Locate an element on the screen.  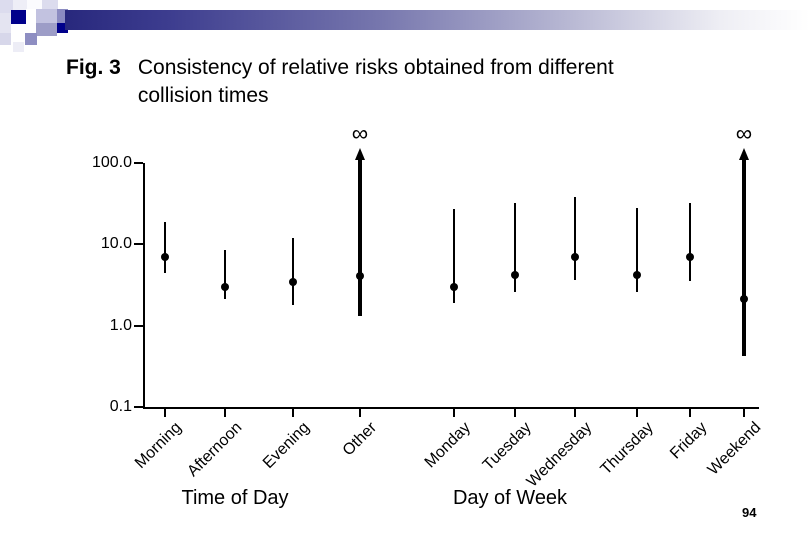
axis-group-label: Day of Week is located at coordinates (510, 498).